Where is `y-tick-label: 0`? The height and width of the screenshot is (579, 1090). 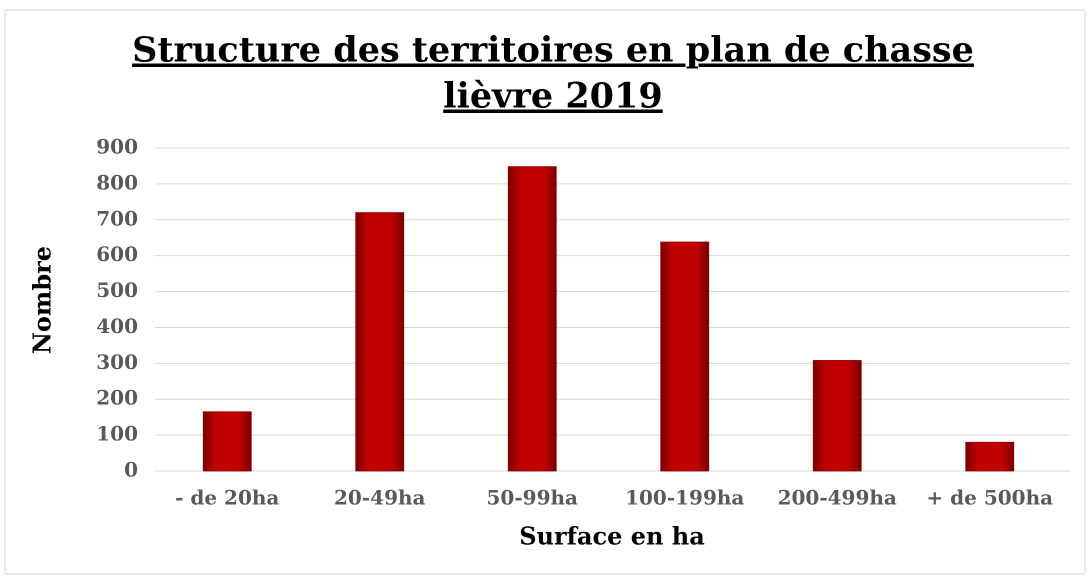
y-tick-label: 0 is located at coordinates (131, 470).